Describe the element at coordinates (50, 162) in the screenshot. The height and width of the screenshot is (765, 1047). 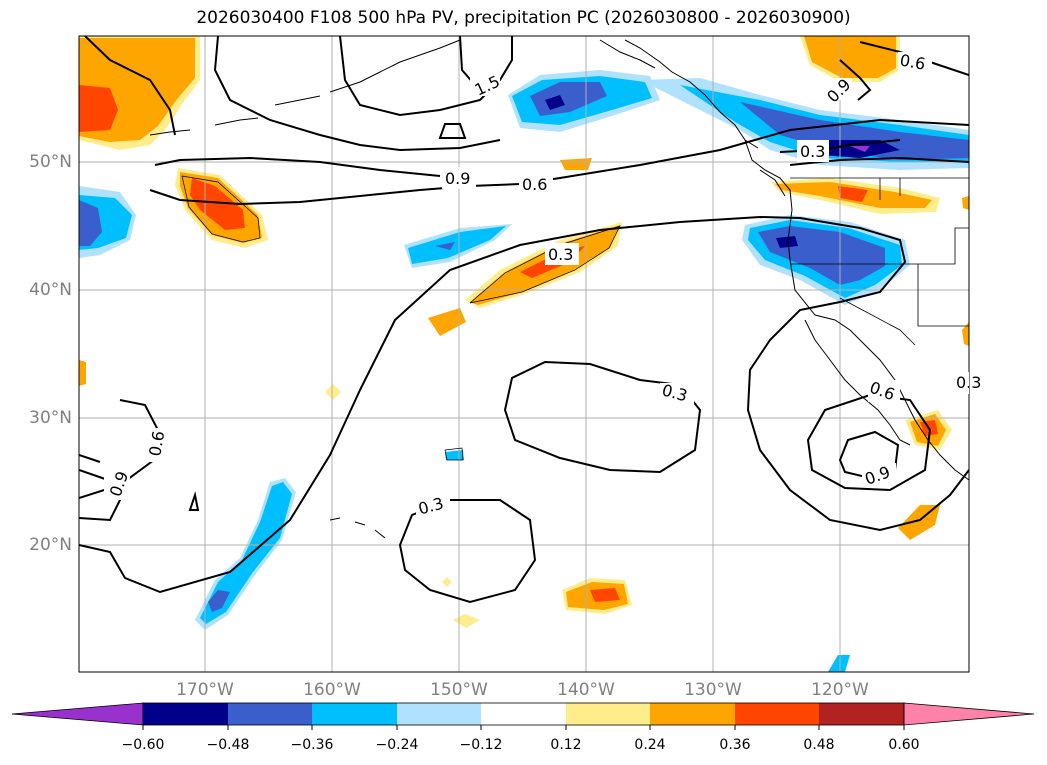
I see `lat-label-50n: 50°N` at that location.